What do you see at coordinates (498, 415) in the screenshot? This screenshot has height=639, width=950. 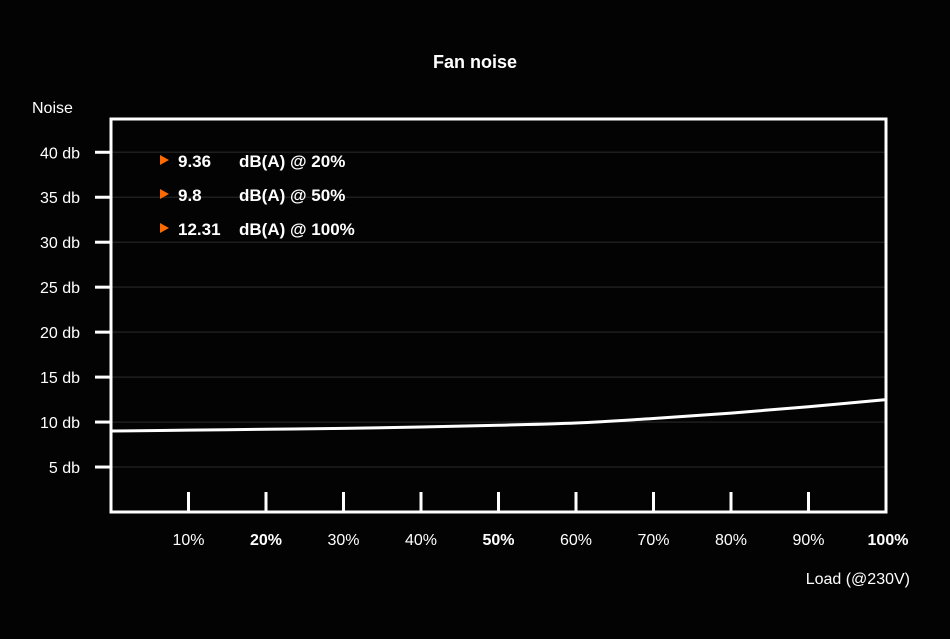 I see `noise-curve` at bounding box center [498, 415].